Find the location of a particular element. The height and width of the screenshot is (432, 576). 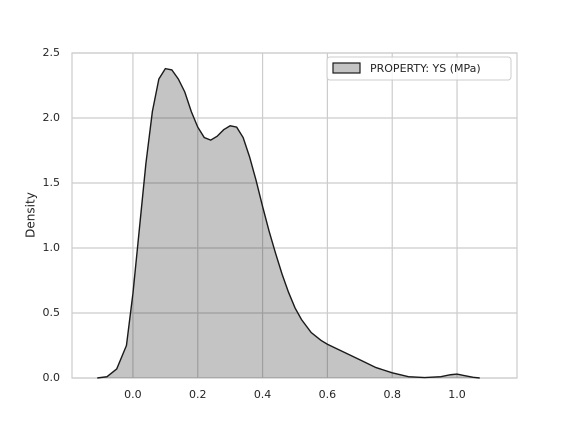

x-tick-label: 0.8 is located at coordinates (392, 394).